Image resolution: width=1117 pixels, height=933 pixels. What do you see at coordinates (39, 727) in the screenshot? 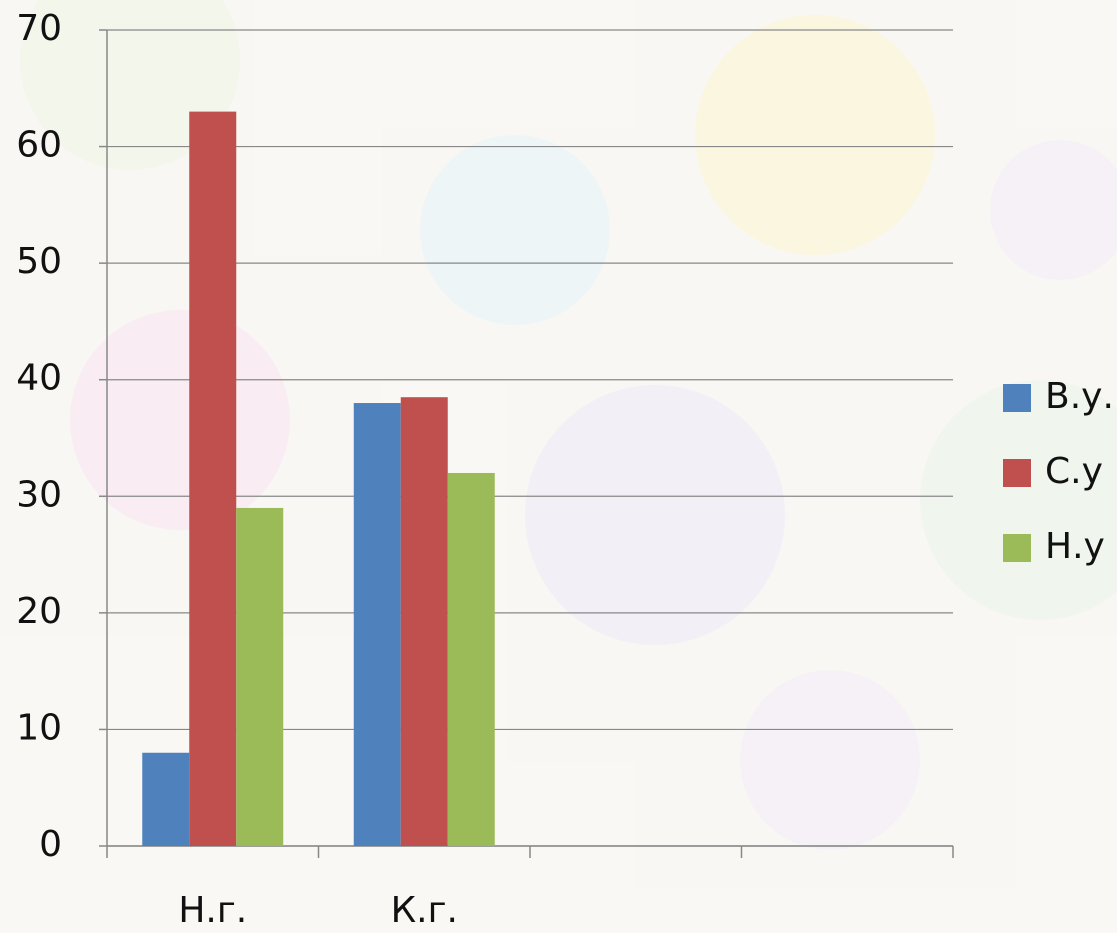
I see `y-tick-label: 10` at bounding box center [39, 727].